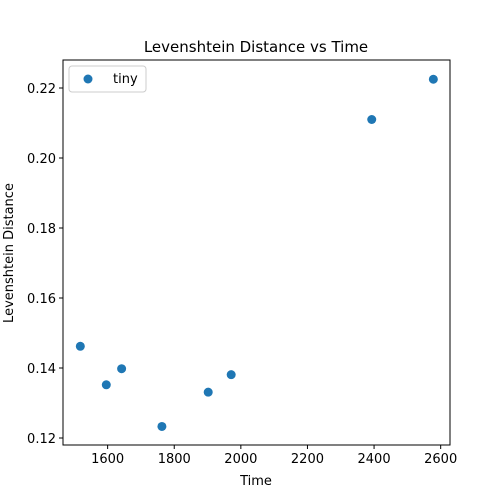 Image resolution: width=500 pixels, height=500 pixels. What do you see at coordinates (374, 459) in the screenshot?
I see `x-tick-label: 2400` at bounding box center [374, 459].